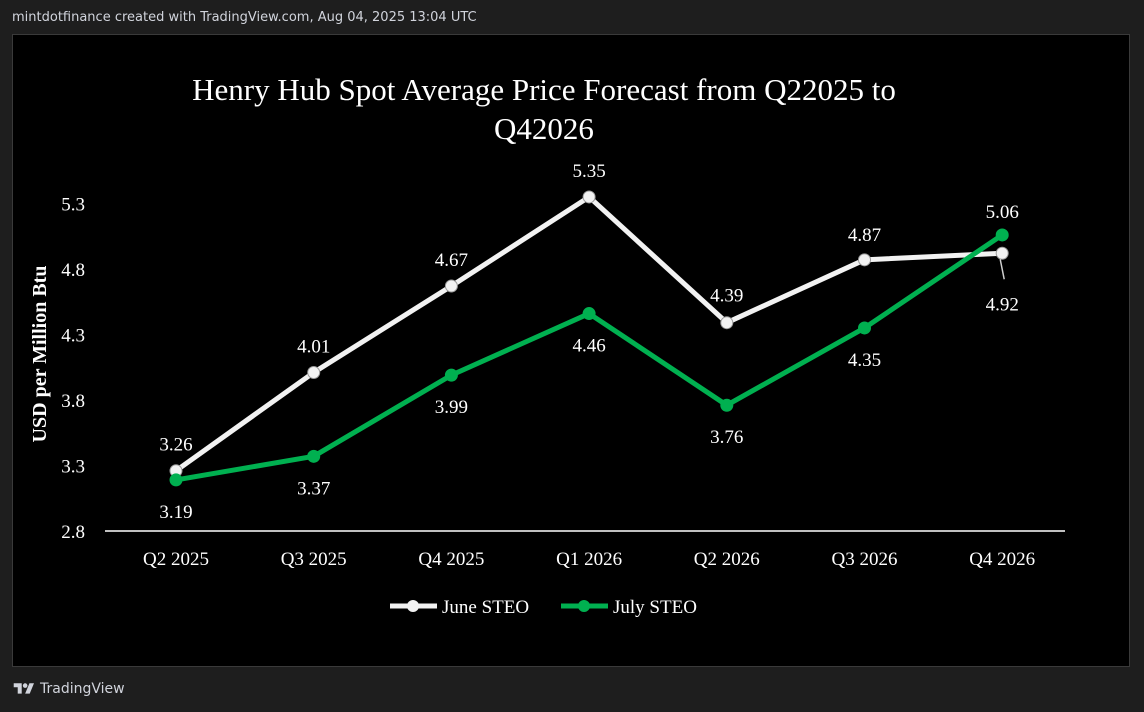  Describe the element at coordinates (1002, 212) in the screenshot. I see `data-label: 5.06` at that location.